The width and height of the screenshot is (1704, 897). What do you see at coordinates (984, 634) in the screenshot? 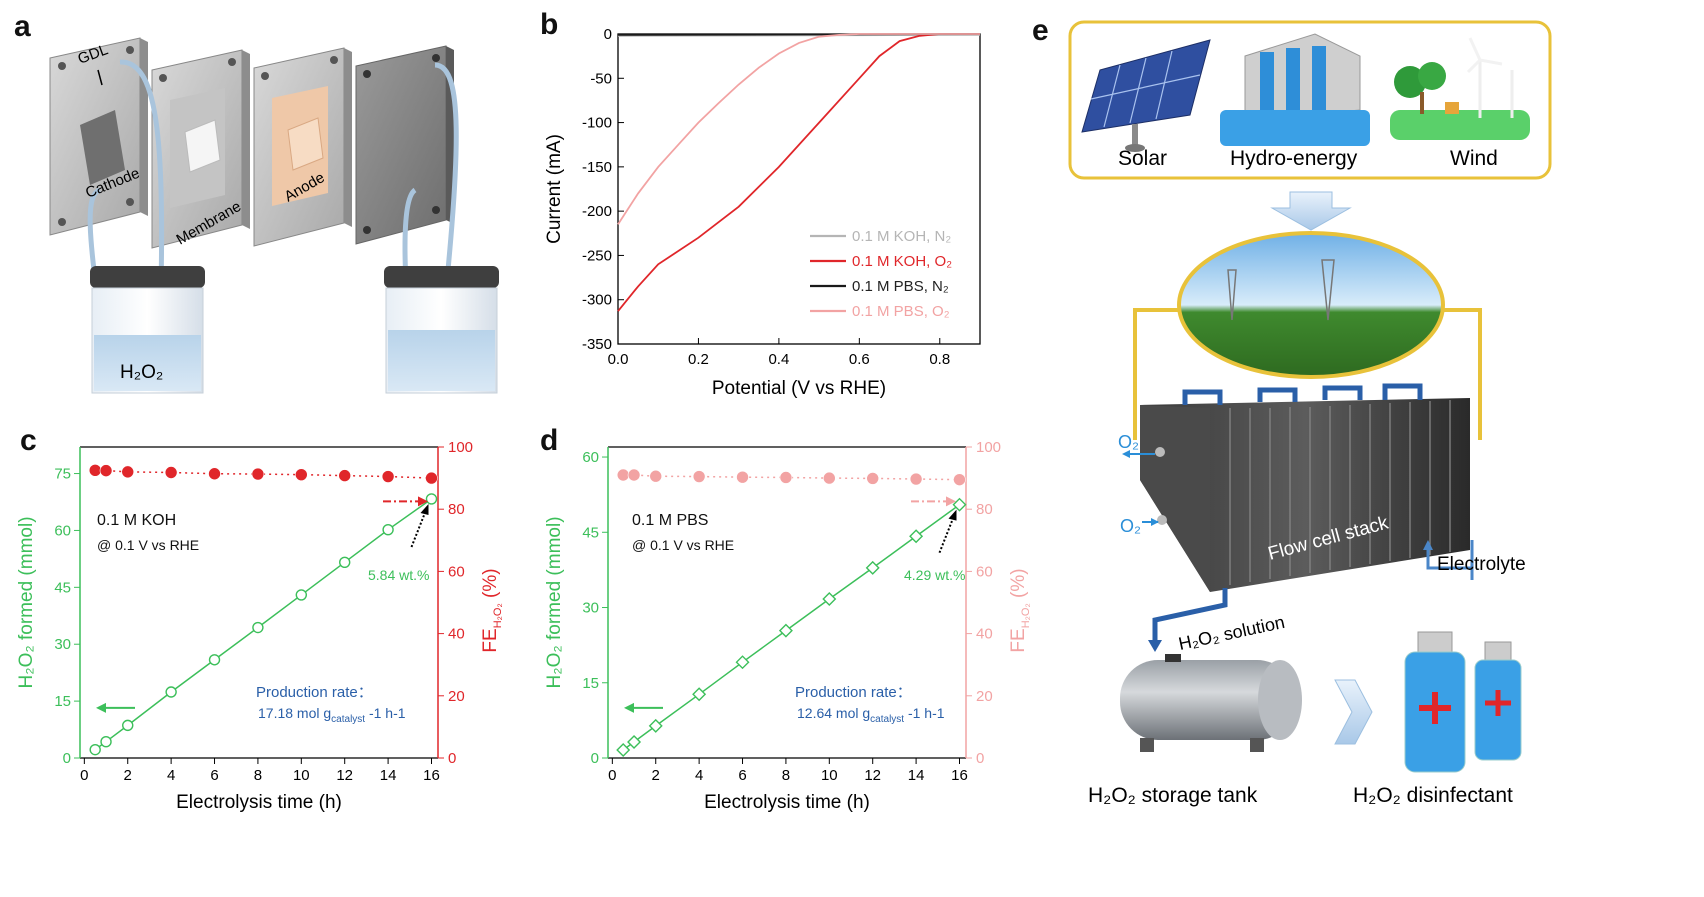
I see `d-y2tick-label: 40` at bounding box center [984, 634].